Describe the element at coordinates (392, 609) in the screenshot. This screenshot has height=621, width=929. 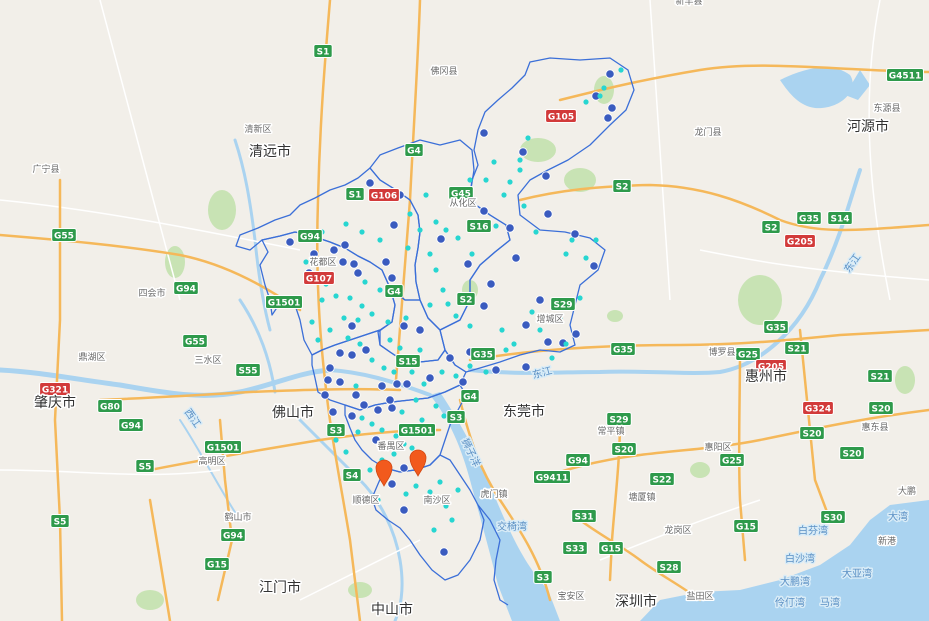
I see `city-label: 中山市` at that location.